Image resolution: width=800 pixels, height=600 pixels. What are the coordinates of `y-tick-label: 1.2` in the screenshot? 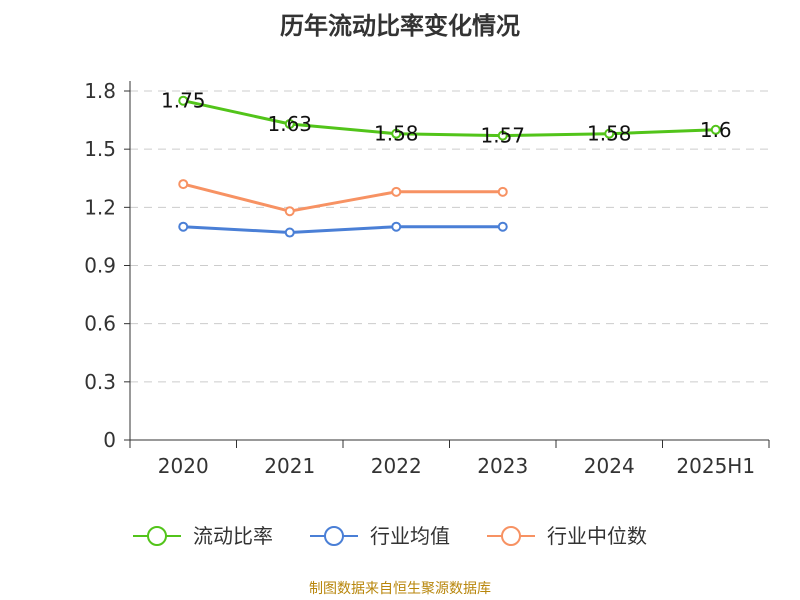 It's located at (100, 207).